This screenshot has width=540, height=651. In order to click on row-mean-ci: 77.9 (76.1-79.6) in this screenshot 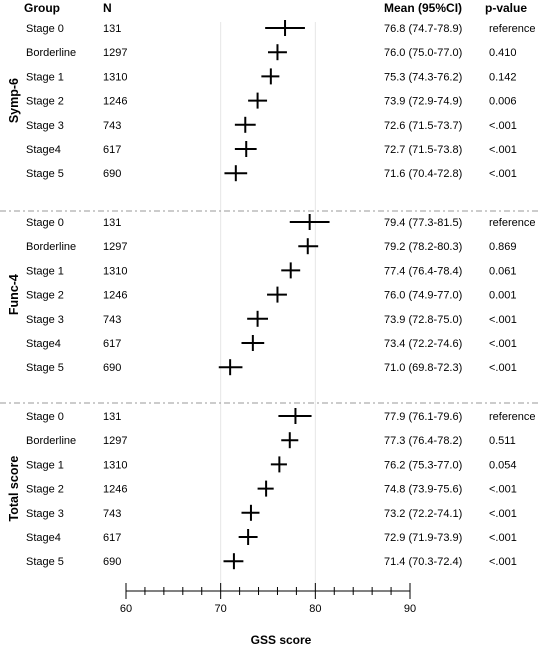, I will do `click(423, 417)`.